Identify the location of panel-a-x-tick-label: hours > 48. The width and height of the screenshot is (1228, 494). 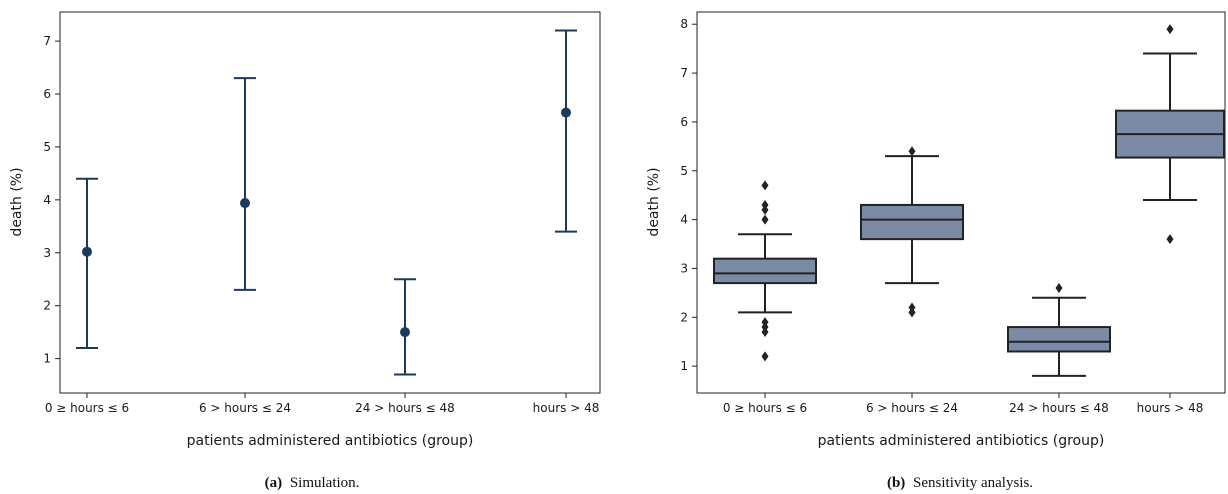
(566, 408).